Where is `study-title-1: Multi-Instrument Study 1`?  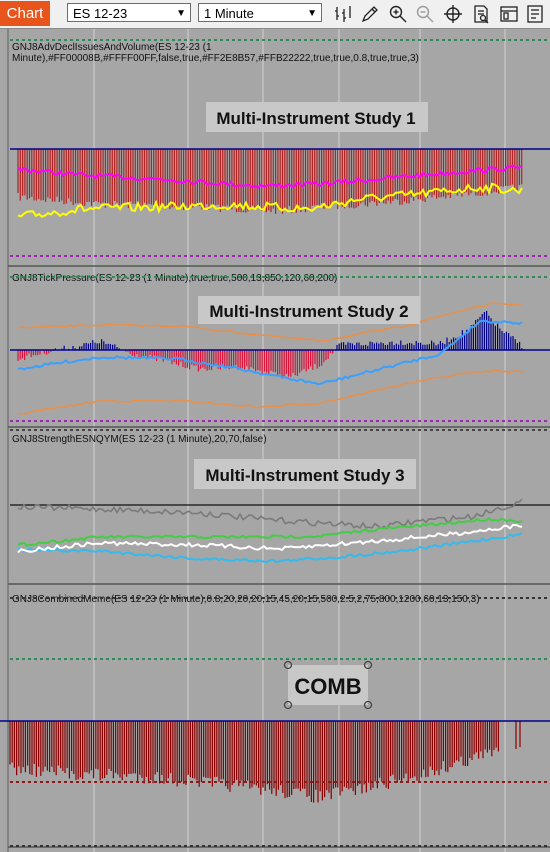 study-title-1: Multi-Instrument Study 1 is located at coordinates (315, 118).